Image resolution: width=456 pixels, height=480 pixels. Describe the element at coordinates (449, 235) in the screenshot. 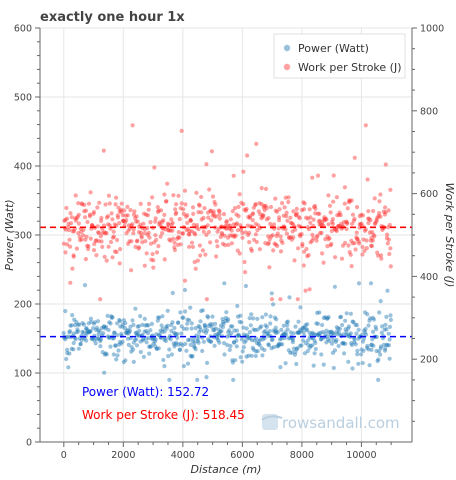

I see `y-axis-right-label: Work per Stroke (J)` at that location.